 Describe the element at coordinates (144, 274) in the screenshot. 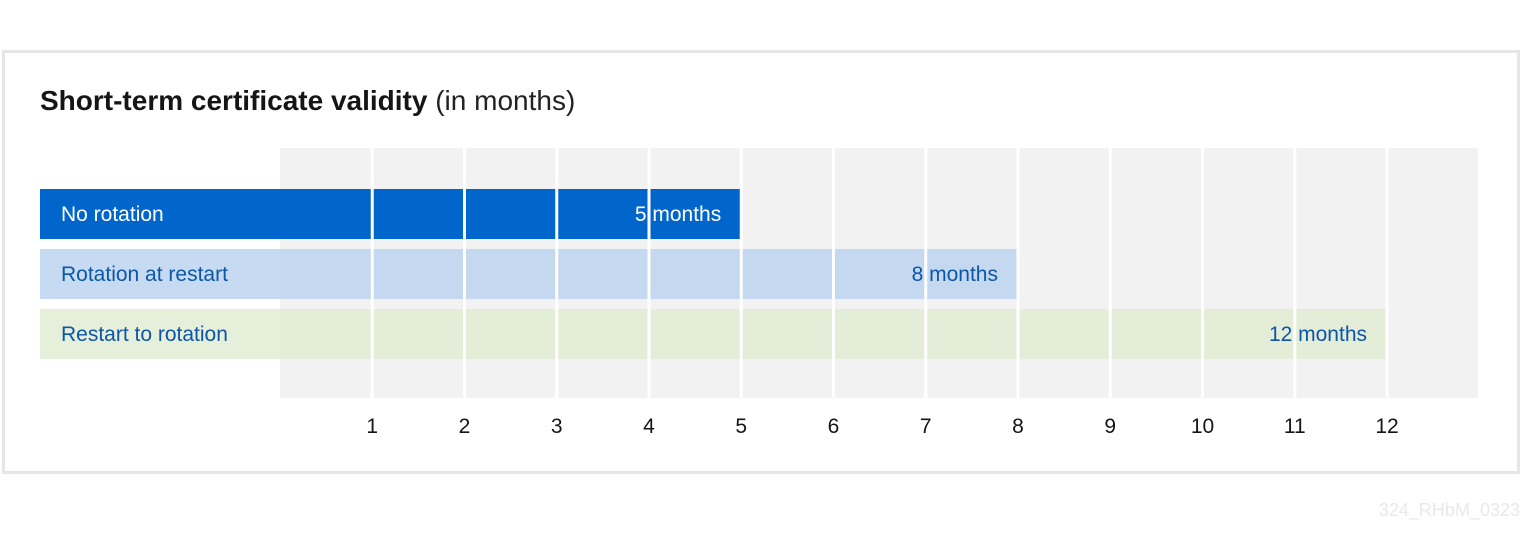

I see `bar-category-label: Rotation at restart` at that location.